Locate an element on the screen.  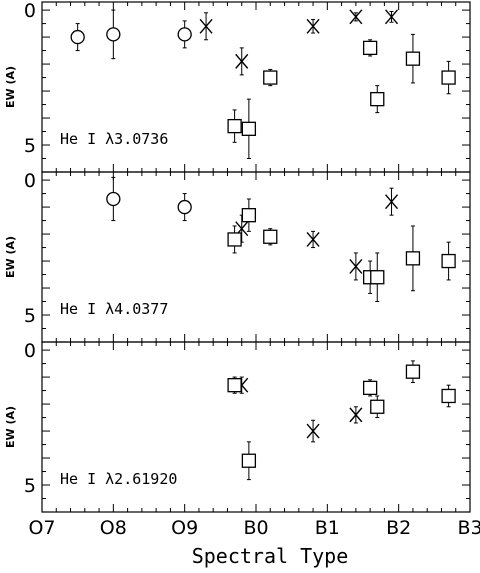
panel-title: He I λ4.0377 is located at coordinates (114, 309).